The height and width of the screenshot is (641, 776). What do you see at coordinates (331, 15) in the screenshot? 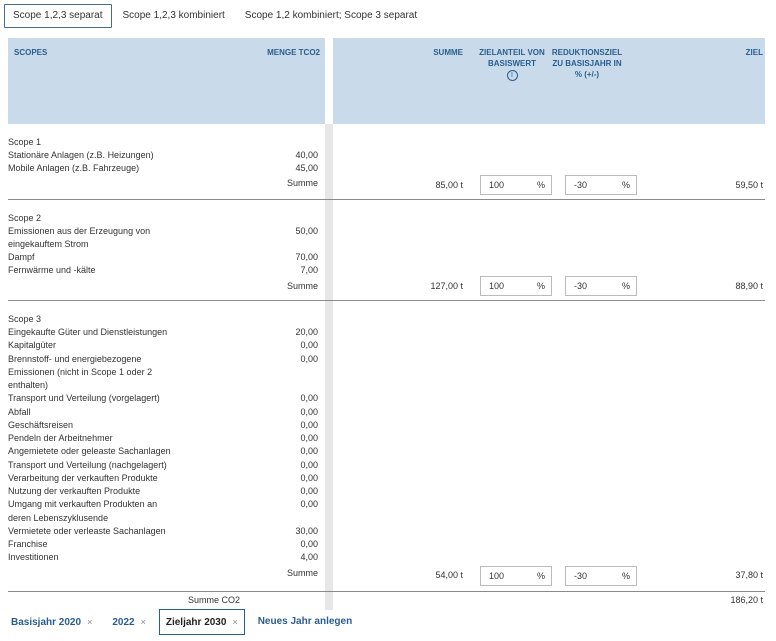
I see `tab-scope-12-kombiniert-3-separat: Scope 1,2 kombiniert; Scope 3 separat` at bounding box center [331, 15].